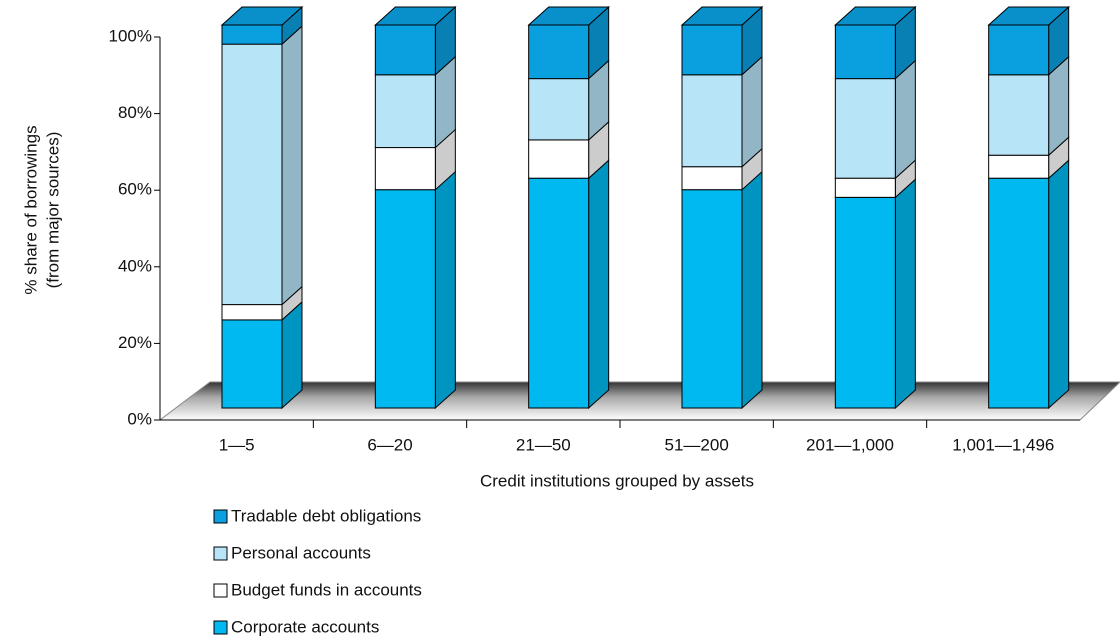 This screenshot has width=1120, height=640. What do you see at coordinates (301, 552) in the screenshot?
I see `legend-label: Personal accounts` at bounding box center [301, 552].